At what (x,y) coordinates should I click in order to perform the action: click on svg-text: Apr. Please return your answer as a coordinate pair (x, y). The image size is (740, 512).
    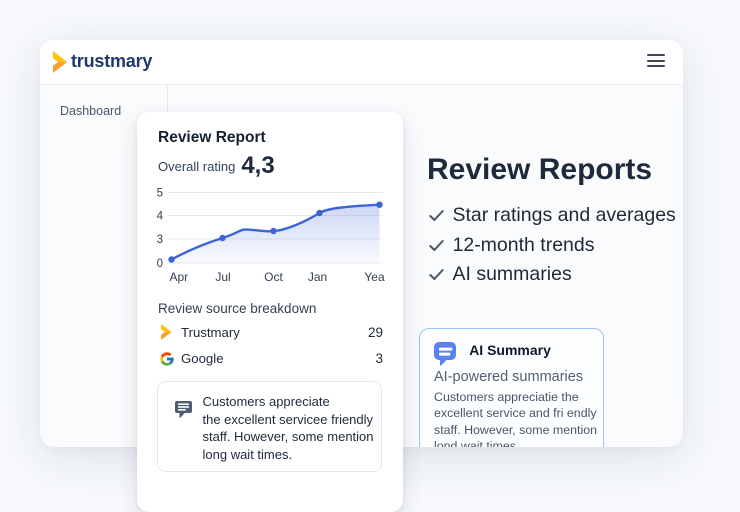
    Looking at the image, I should click on (178, 277).